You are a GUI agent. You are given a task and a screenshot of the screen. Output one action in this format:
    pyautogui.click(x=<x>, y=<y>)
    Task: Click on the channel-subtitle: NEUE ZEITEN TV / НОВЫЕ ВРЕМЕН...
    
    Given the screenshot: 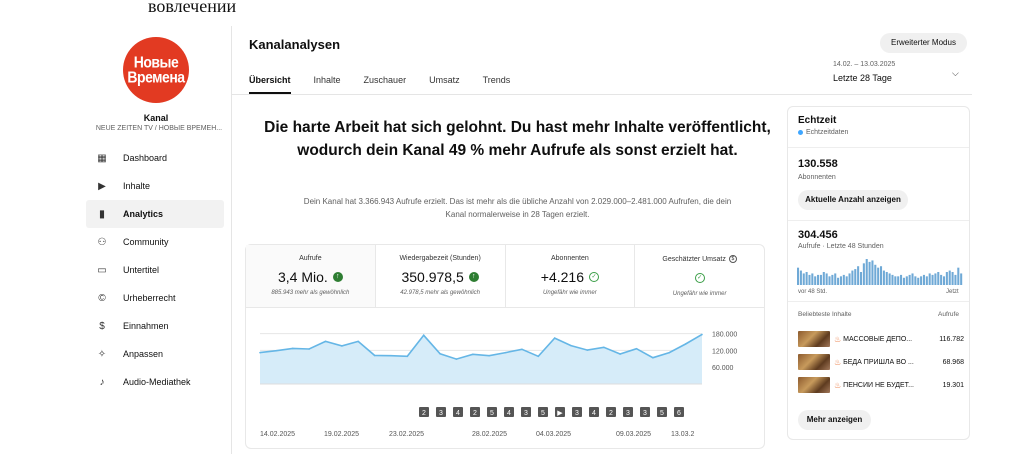 What is the action you would take?
    pyautogui.click(x=159, y=128)
    